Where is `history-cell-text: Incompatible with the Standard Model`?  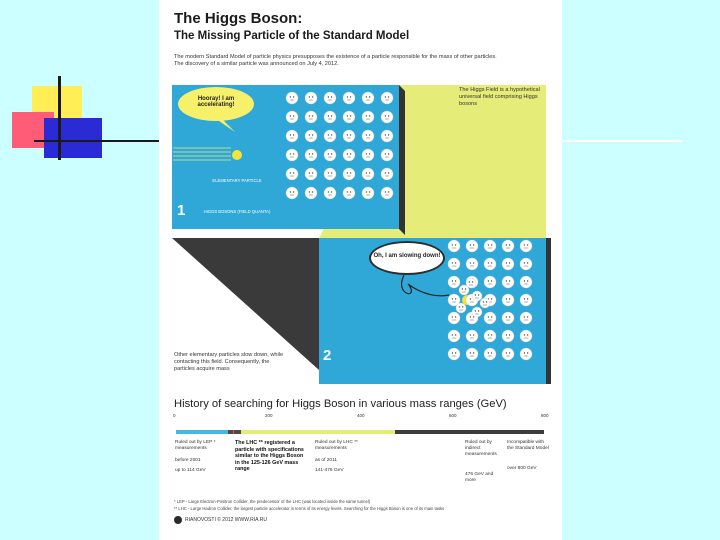
history-cell-text: Incompatible with the Standard Model is located at coordinates (528, 445).